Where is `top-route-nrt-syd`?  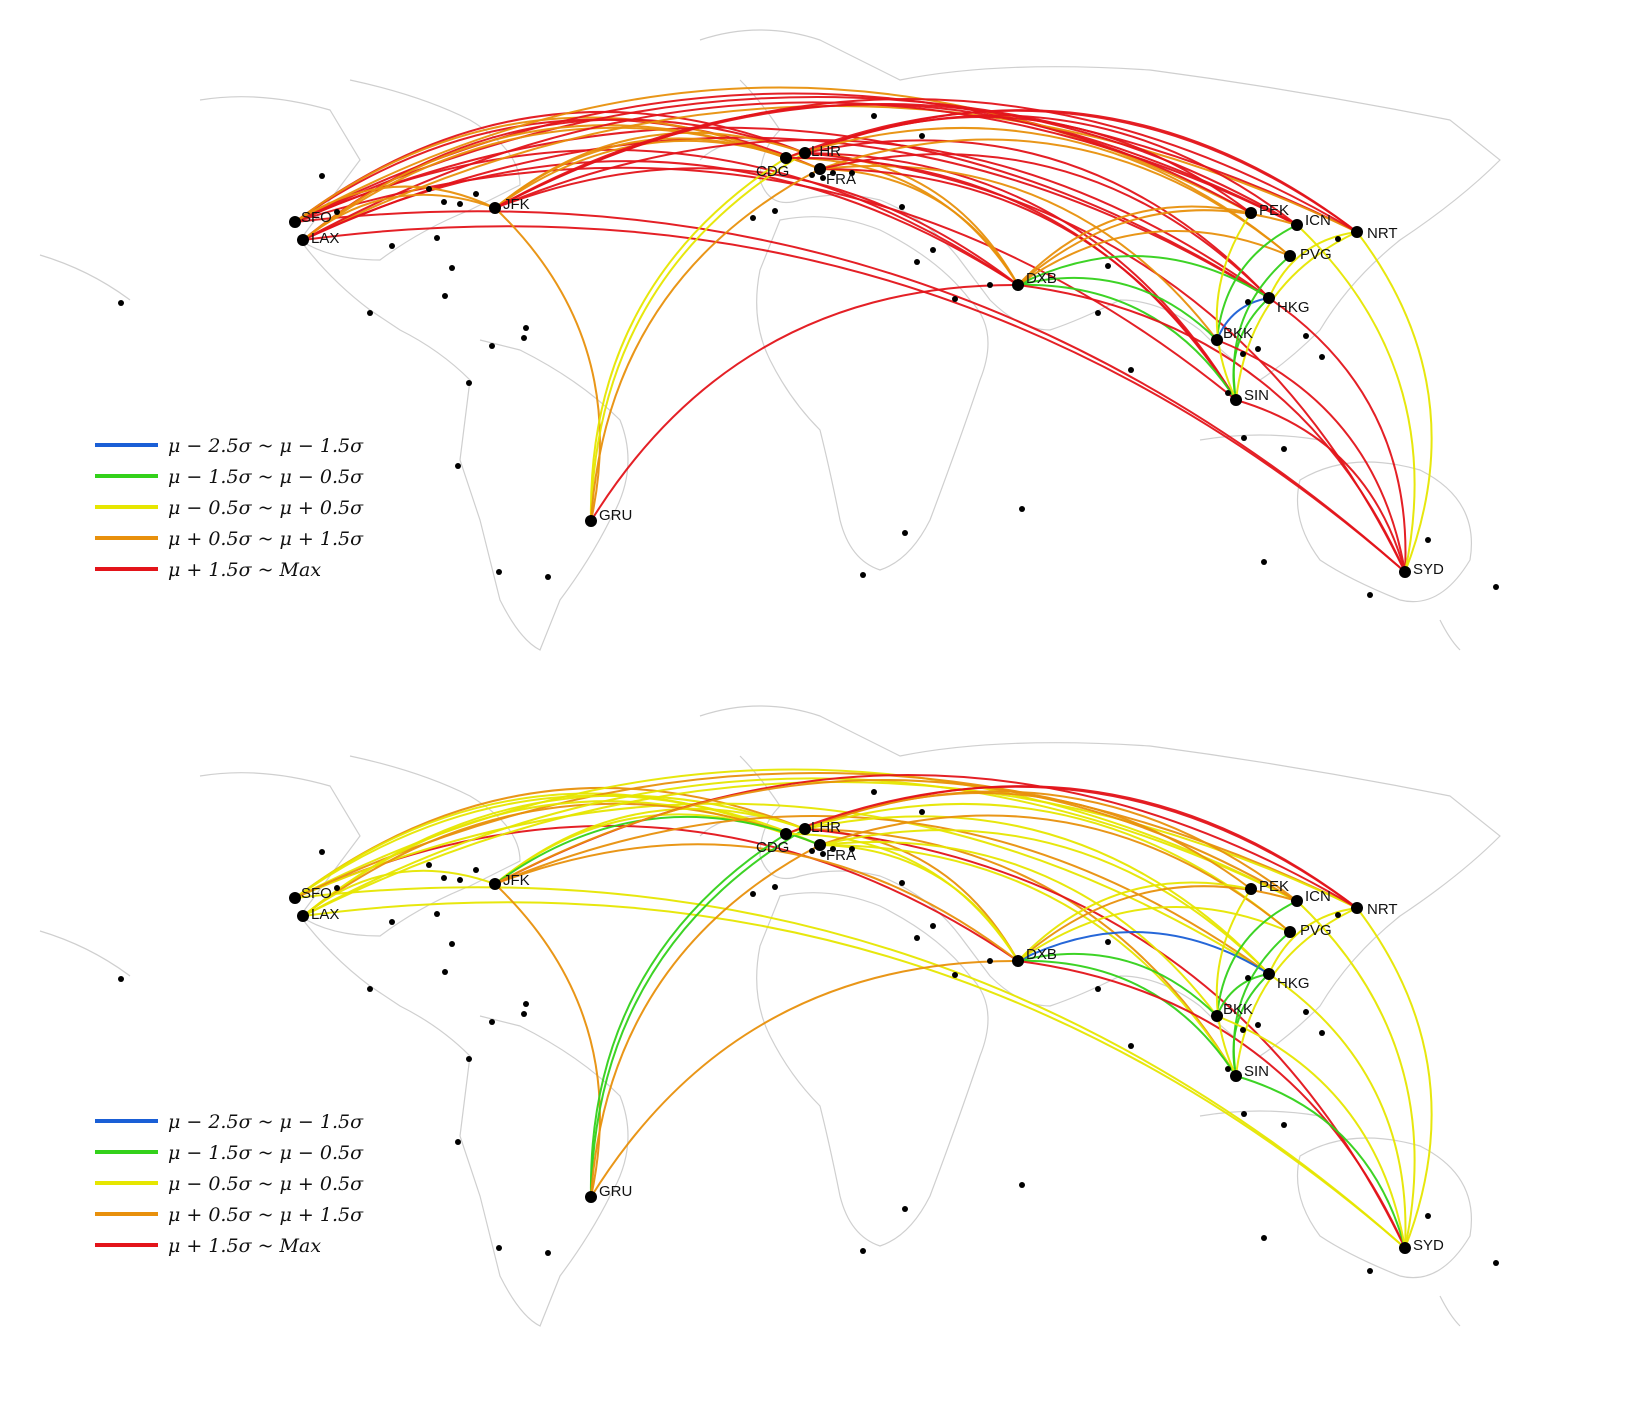
top-route-nrt-syd is located at coordinates (1394, 402).